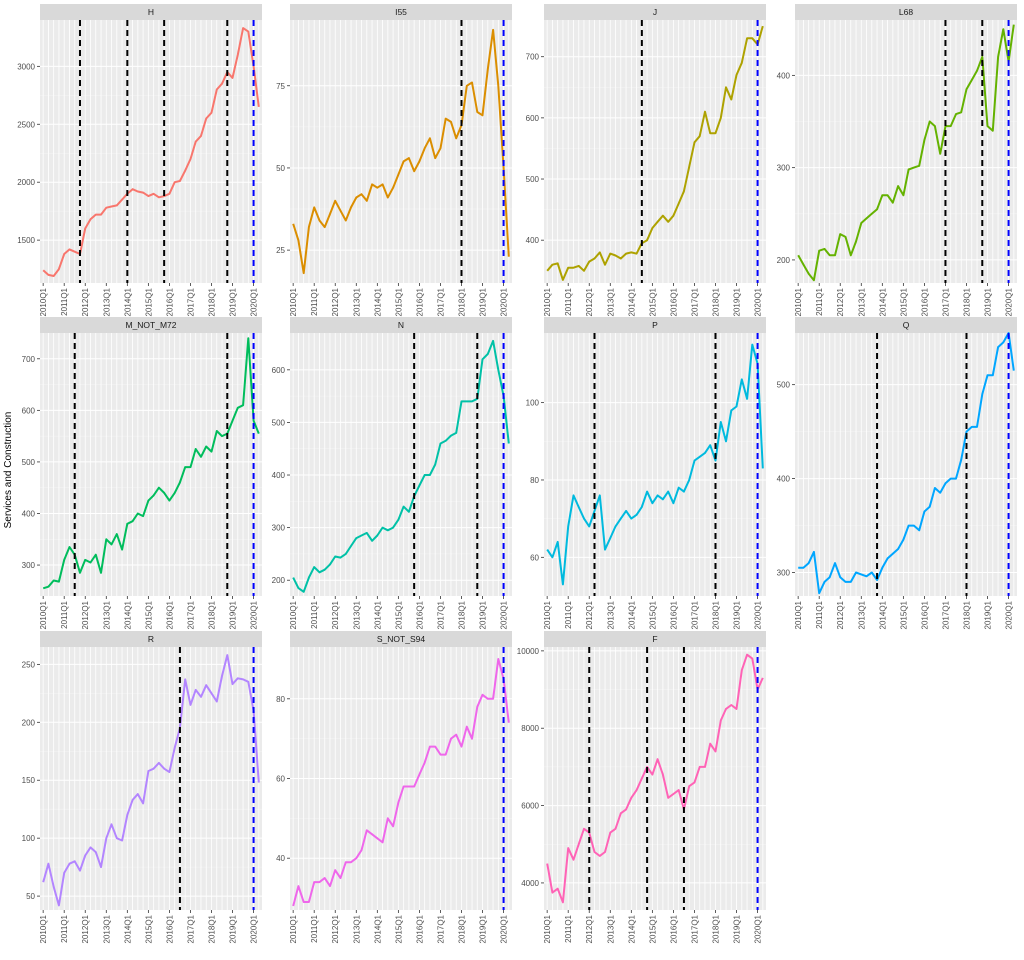 The height and width of the screenshot is (960, 1024). What do you see at coordinates (530, 728) in the screenshot?
I see `y-tick-label: 8000` at bounding box center [530, 728].